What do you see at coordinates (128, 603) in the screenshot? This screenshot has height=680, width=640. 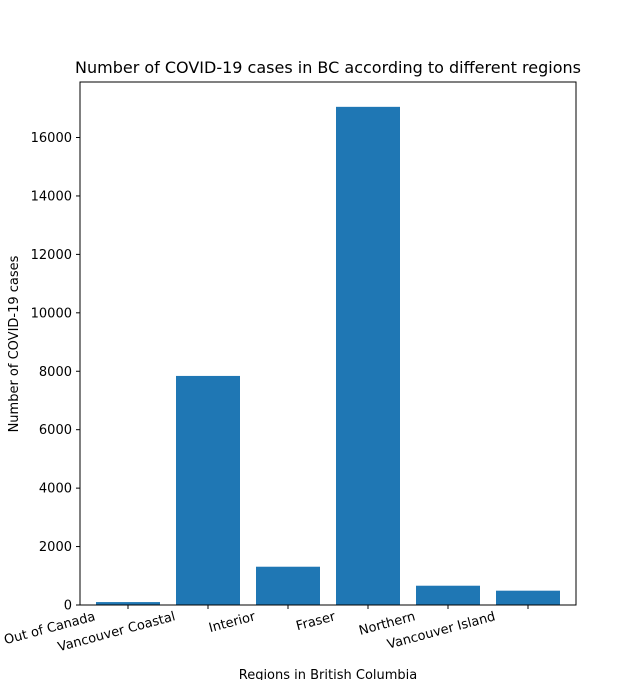 I see `bar-out-of-canada` at bounding box center [128, 603].